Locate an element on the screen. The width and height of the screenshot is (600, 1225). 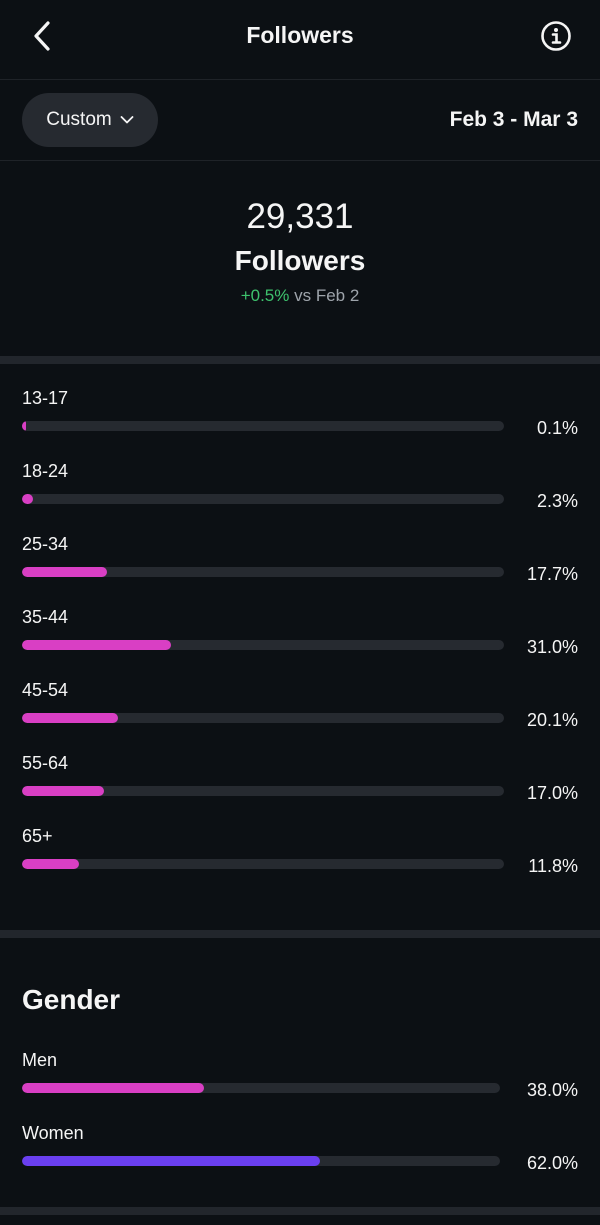
date-range-dropdown: Custom is located at coordinates (90, 120).